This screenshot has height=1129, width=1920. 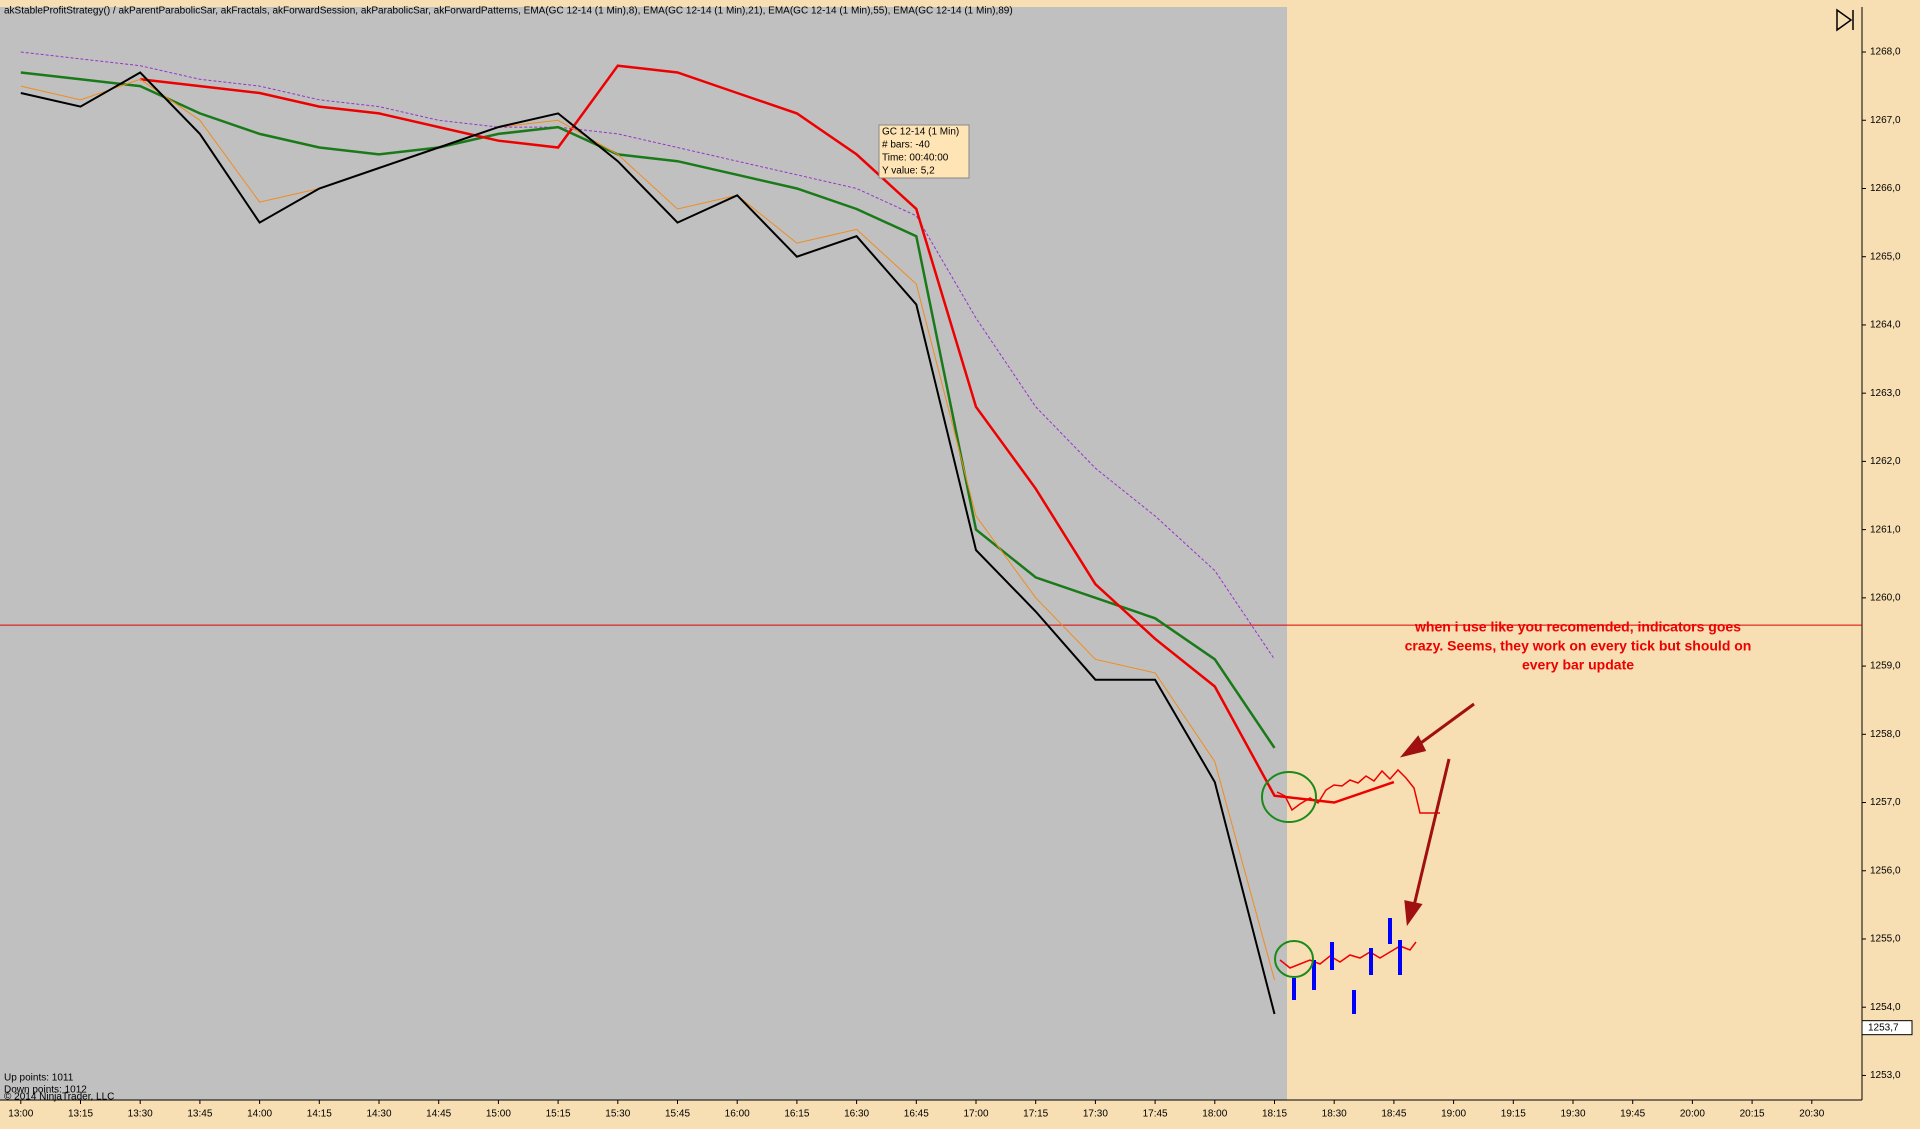 I want to click on x-tick-label: 14:45, so click(x=438, y=1114).